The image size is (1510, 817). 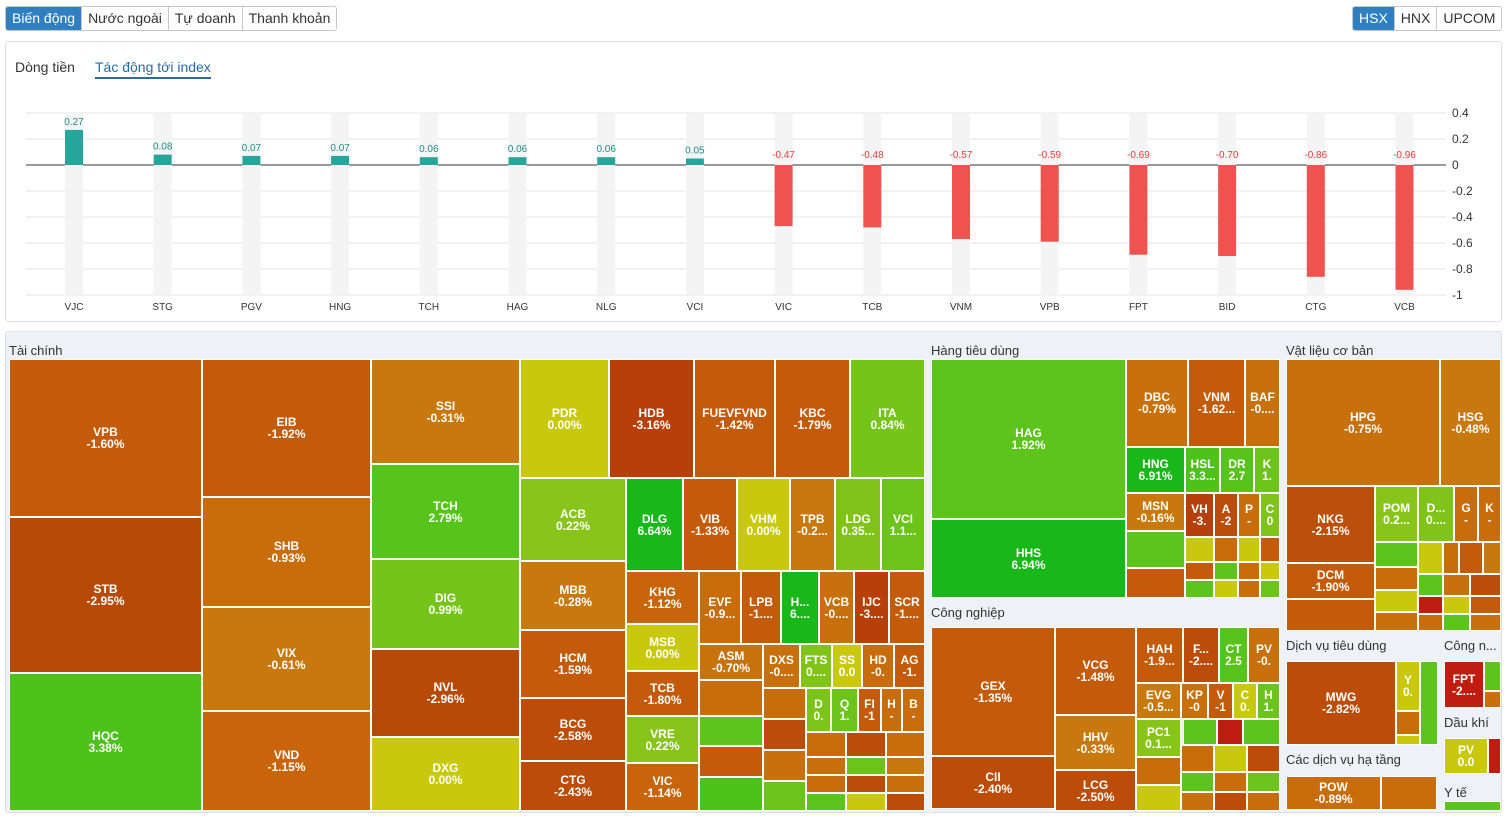 What do you see at coordinates (763, 524) in the screenshot?
I see `stock-tile: VHM 0.00%` at bounding box center [763, 524].